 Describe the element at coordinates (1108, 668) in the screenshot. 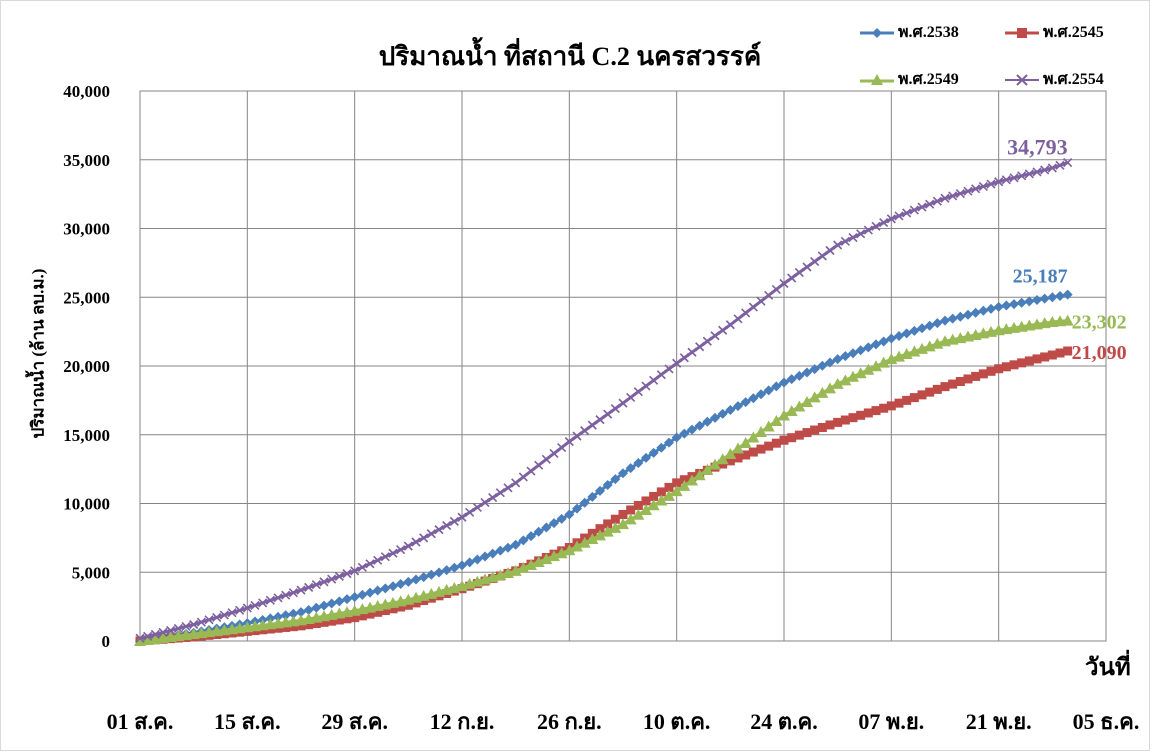

I see `x-axis-label: วันที่` at that location.